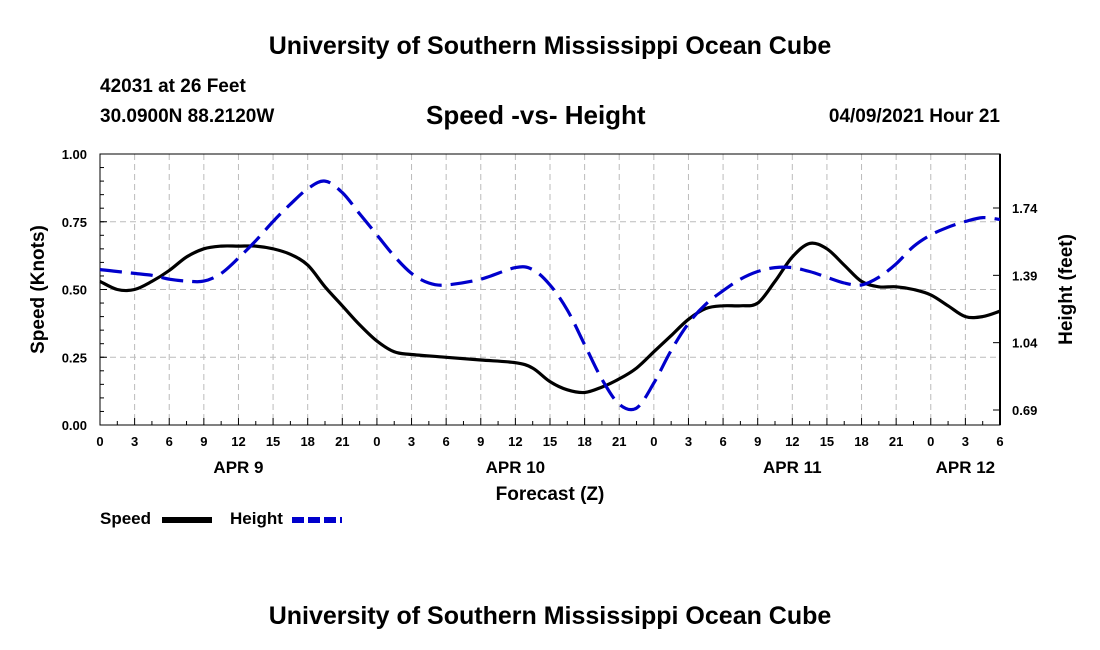 The height and width of the screenshot is (650, 1100). Describe the element at coordinates (966, 467) in the screenshot. I see `date-label: APR 12` at that location.